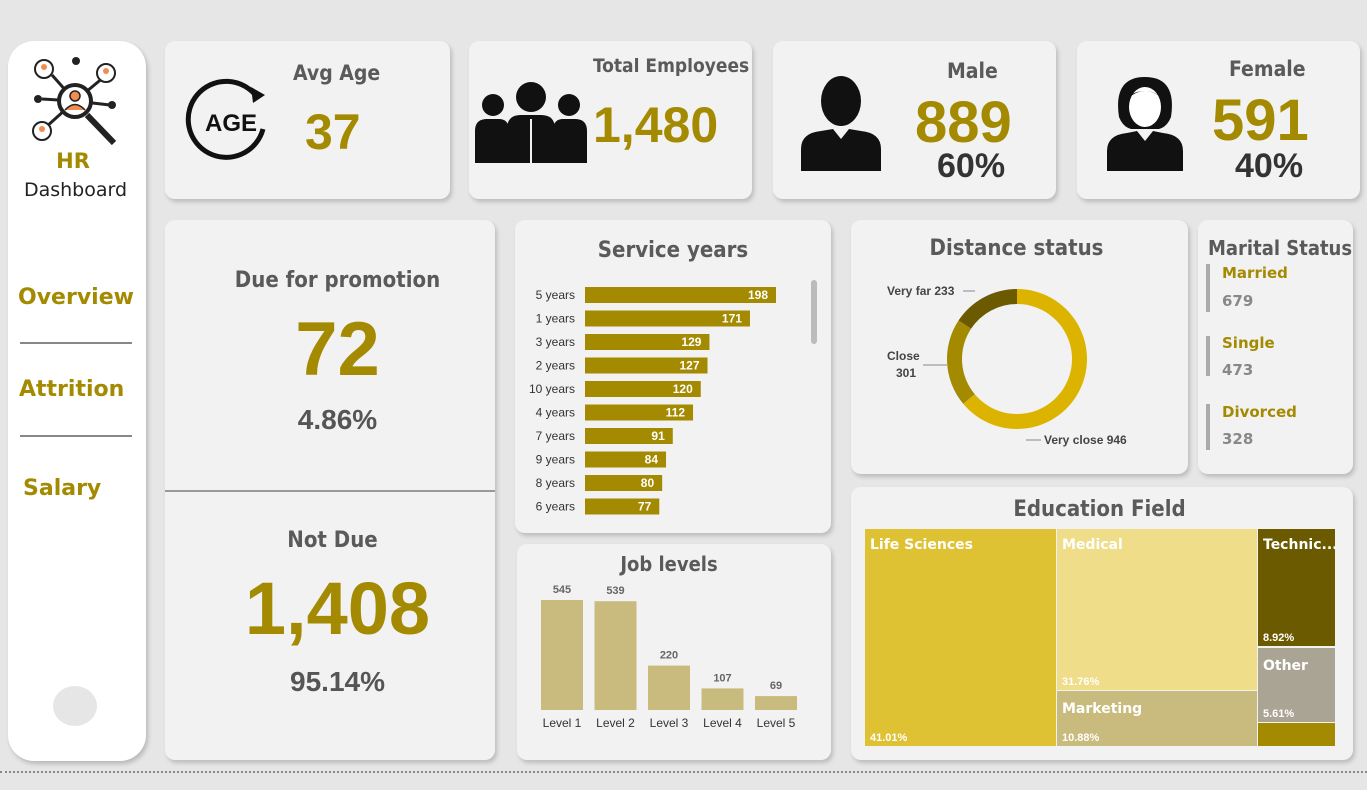 The width and height of the screenshot is (1367, 790). Describe the element at coordinates (555, 507) in the screenshot. I see `service-years-category-label: 6 years` at that location.